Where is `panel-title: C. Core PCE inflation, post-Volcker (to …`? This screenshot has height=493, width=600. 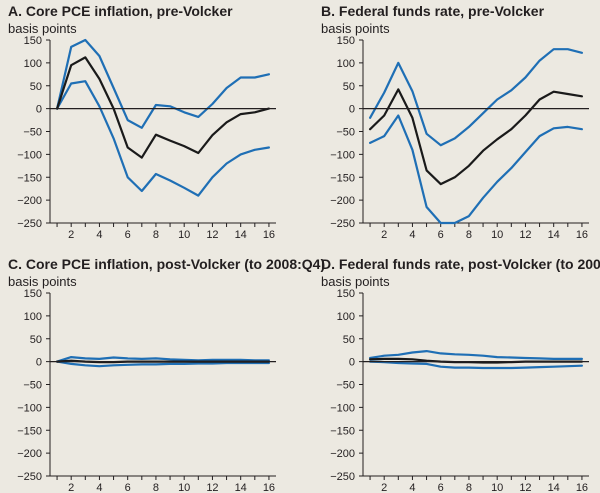 panel-title: C. Core PCE inflation, post-Volcker (to … is located at coordinates (166, 264).